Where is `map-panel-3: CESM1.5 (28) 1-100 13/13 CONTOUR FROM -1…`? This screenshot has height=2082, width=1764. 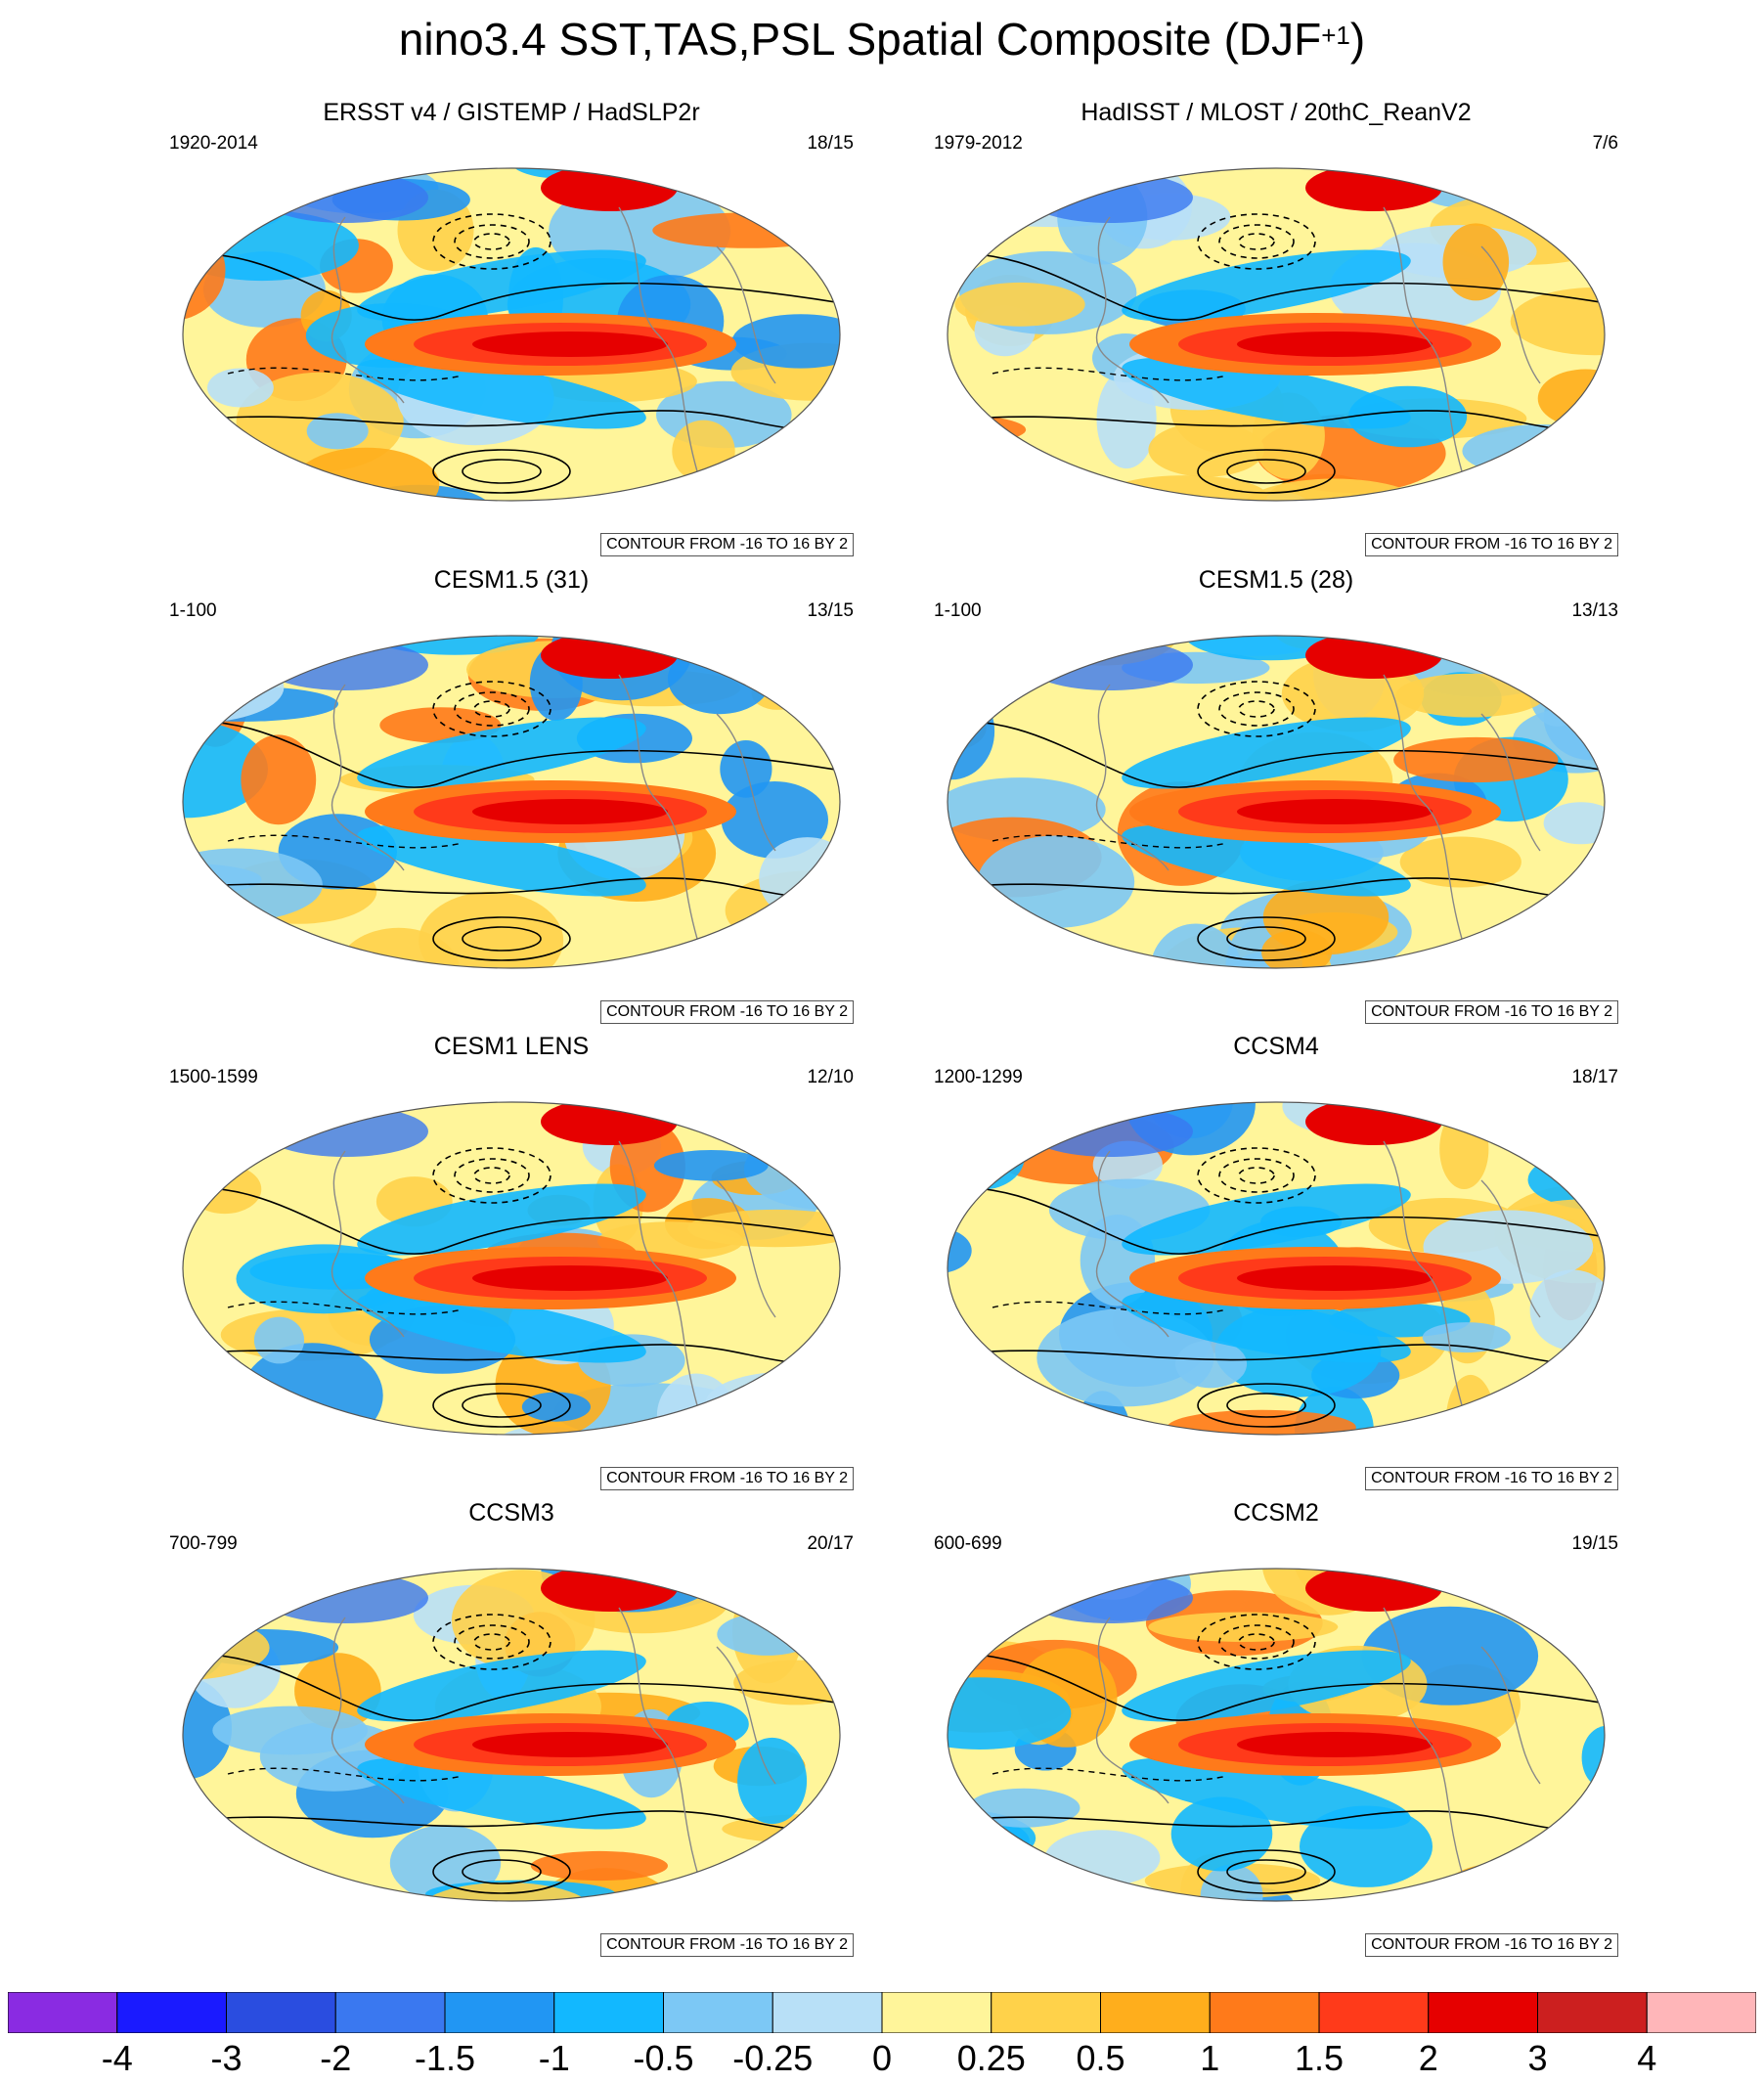 map-panel-3: CESM1.5 (28) 1-100 13/13 CONTOUR FROM -1… is located at coordinates (1276, 795).